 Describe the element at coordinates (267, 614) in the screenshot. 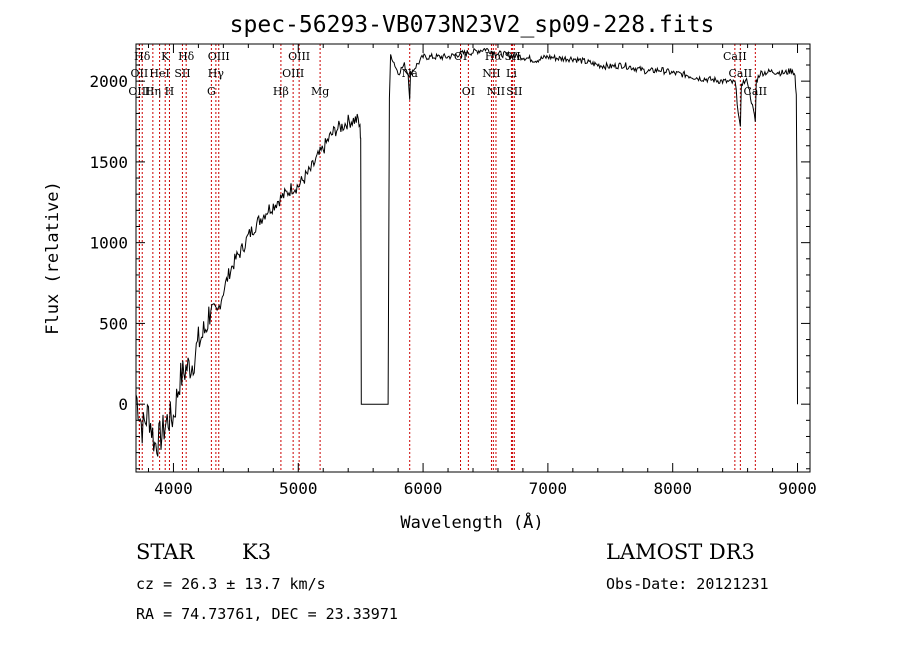

I see `coordinates: RA = 74.73761, DEC = 23.33971` at that location.